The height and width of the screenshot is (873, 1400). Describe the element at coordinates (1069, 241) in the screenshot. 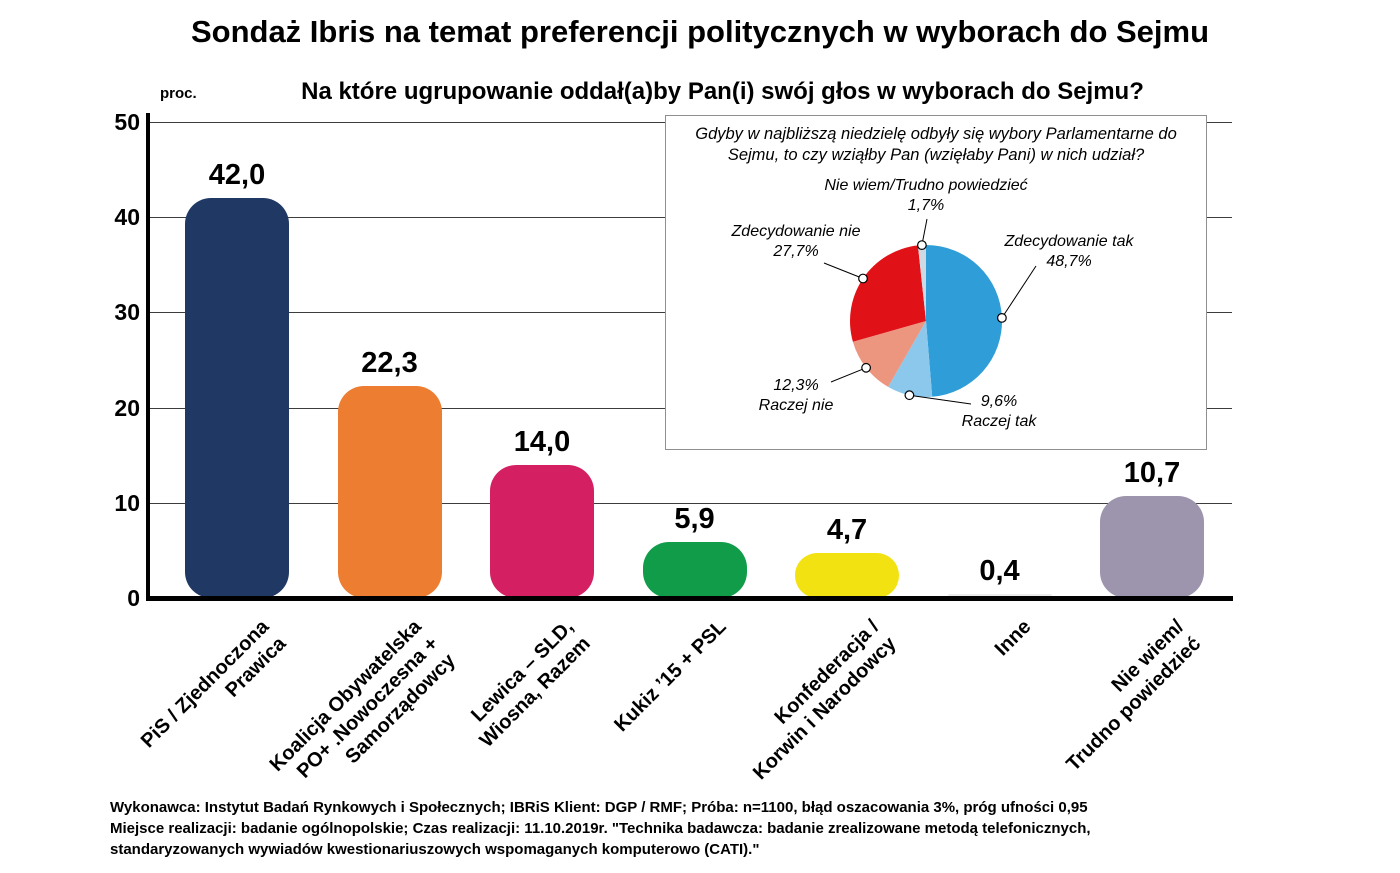

I see `pie-label-text: Zdecydowanie tak` at that location.